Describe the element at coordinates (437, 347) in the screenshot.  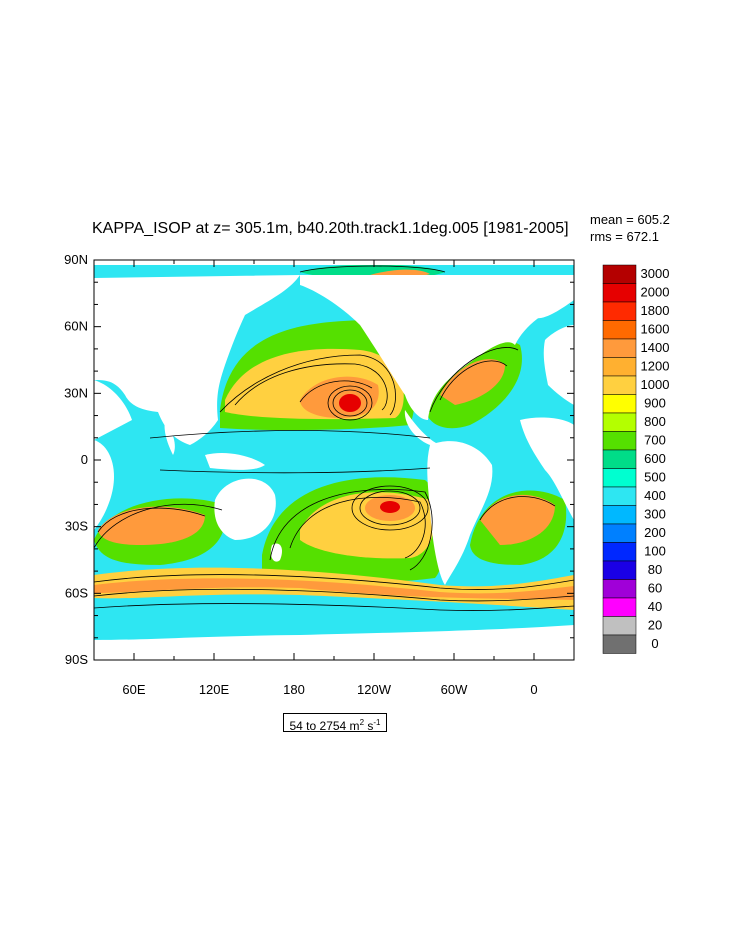
I see `land-north-america` at that location.